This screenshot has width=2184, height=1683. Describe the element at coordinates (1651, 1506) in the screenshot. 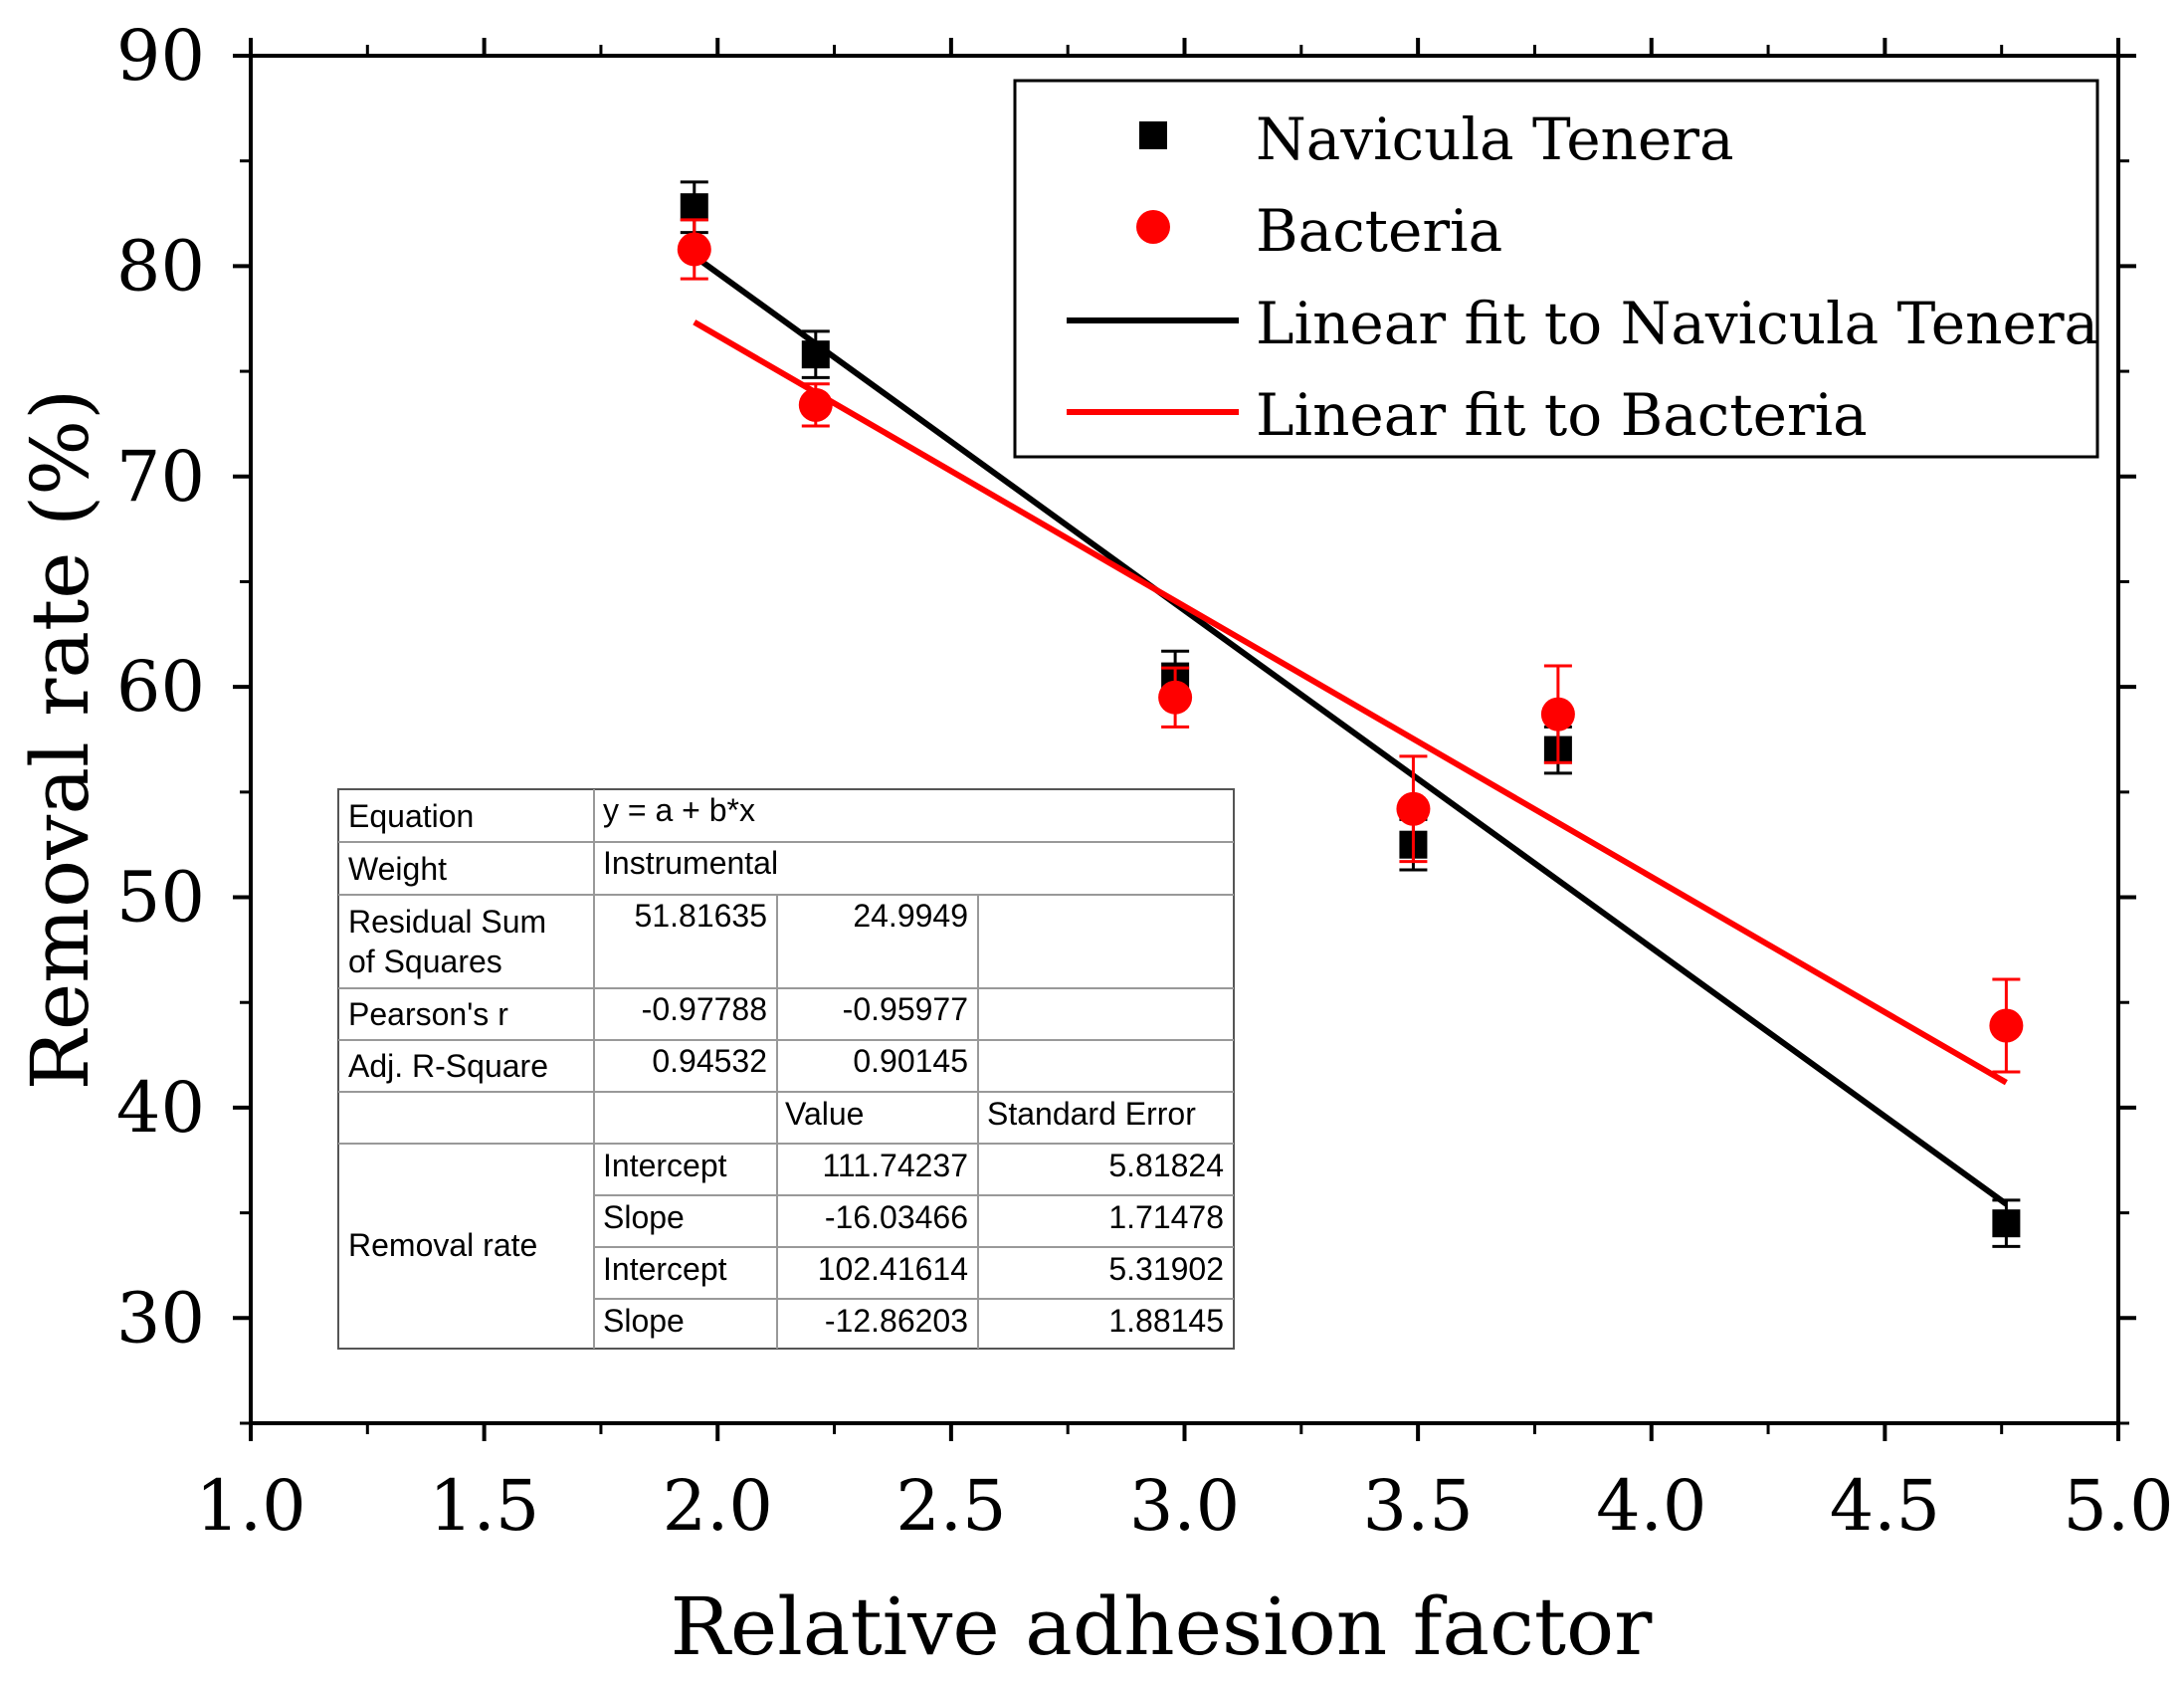

I see `x-tick-label: 4.0` at that location.